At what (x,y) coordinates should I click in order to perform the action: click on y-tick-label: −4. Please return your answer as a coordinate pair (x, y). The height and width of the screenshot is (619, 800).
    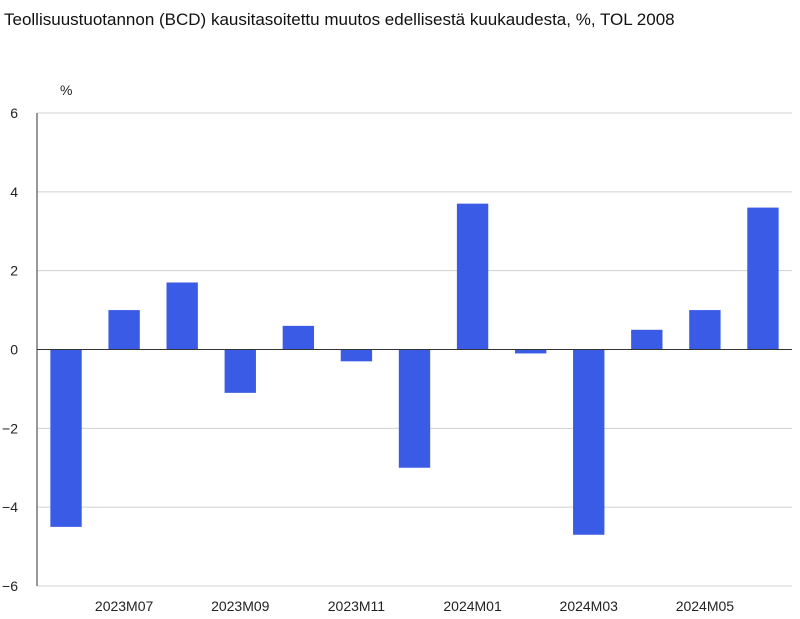
    Looking at the image, I should click on (10, 507).